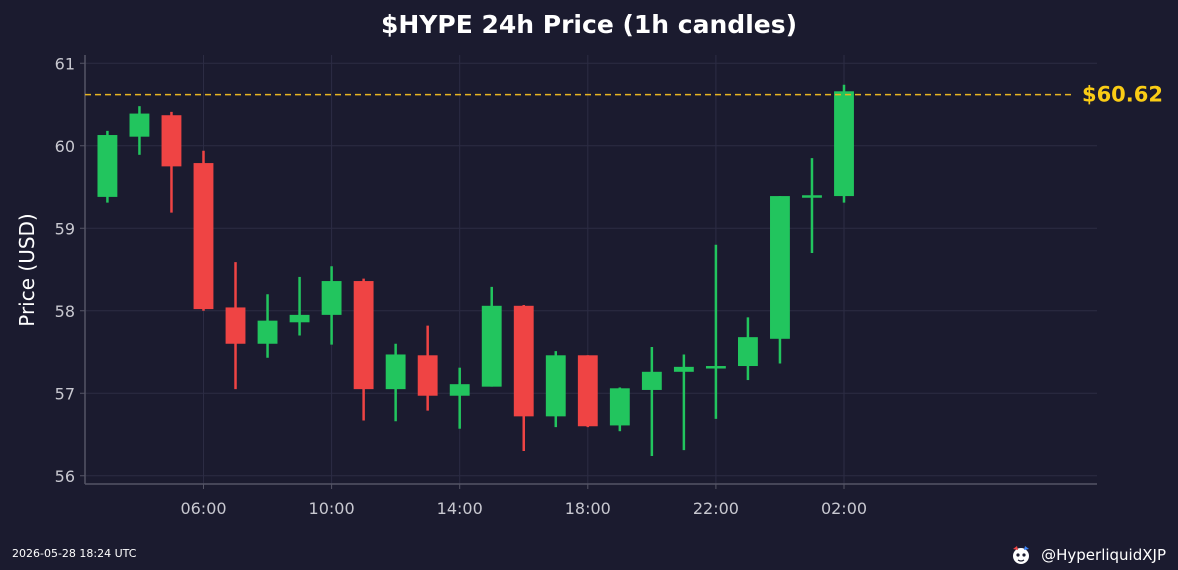 This screenshot has height=570, width=1178. I want to click on footer-brand: @HyperliquidXJP, so click(1087, 555).